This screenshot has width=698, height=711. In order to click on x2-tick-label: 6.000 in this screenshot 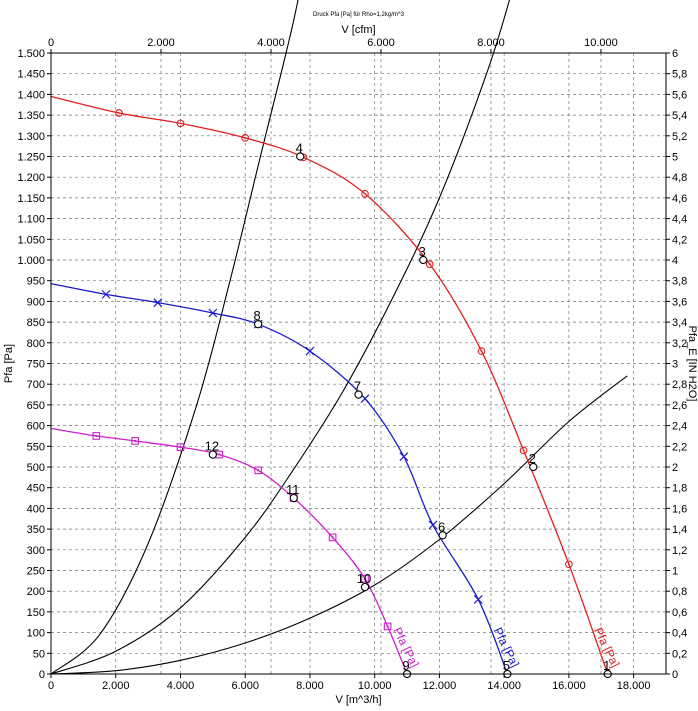, I will do `click(381, 43)`.